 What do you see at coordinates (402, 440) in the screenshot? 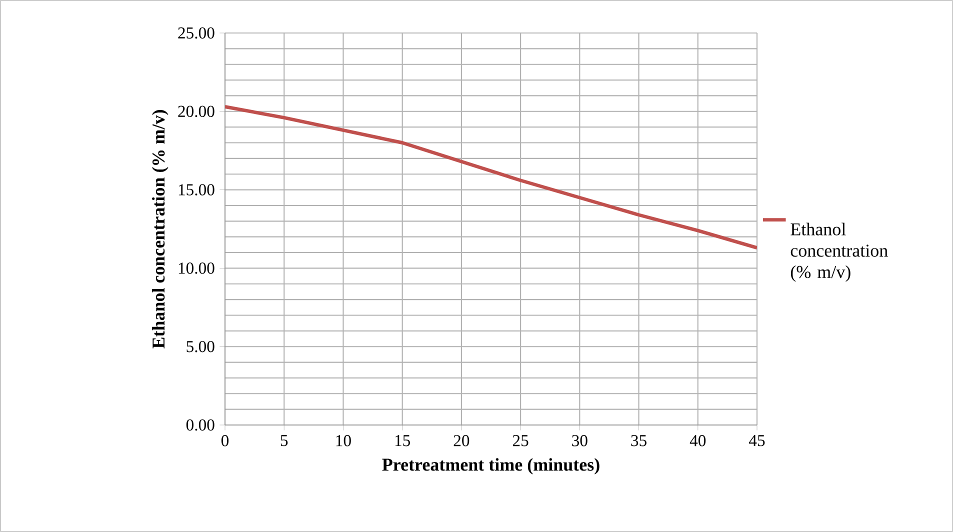
I see `x-tick-label: 15` at bounding box center [402, 440].